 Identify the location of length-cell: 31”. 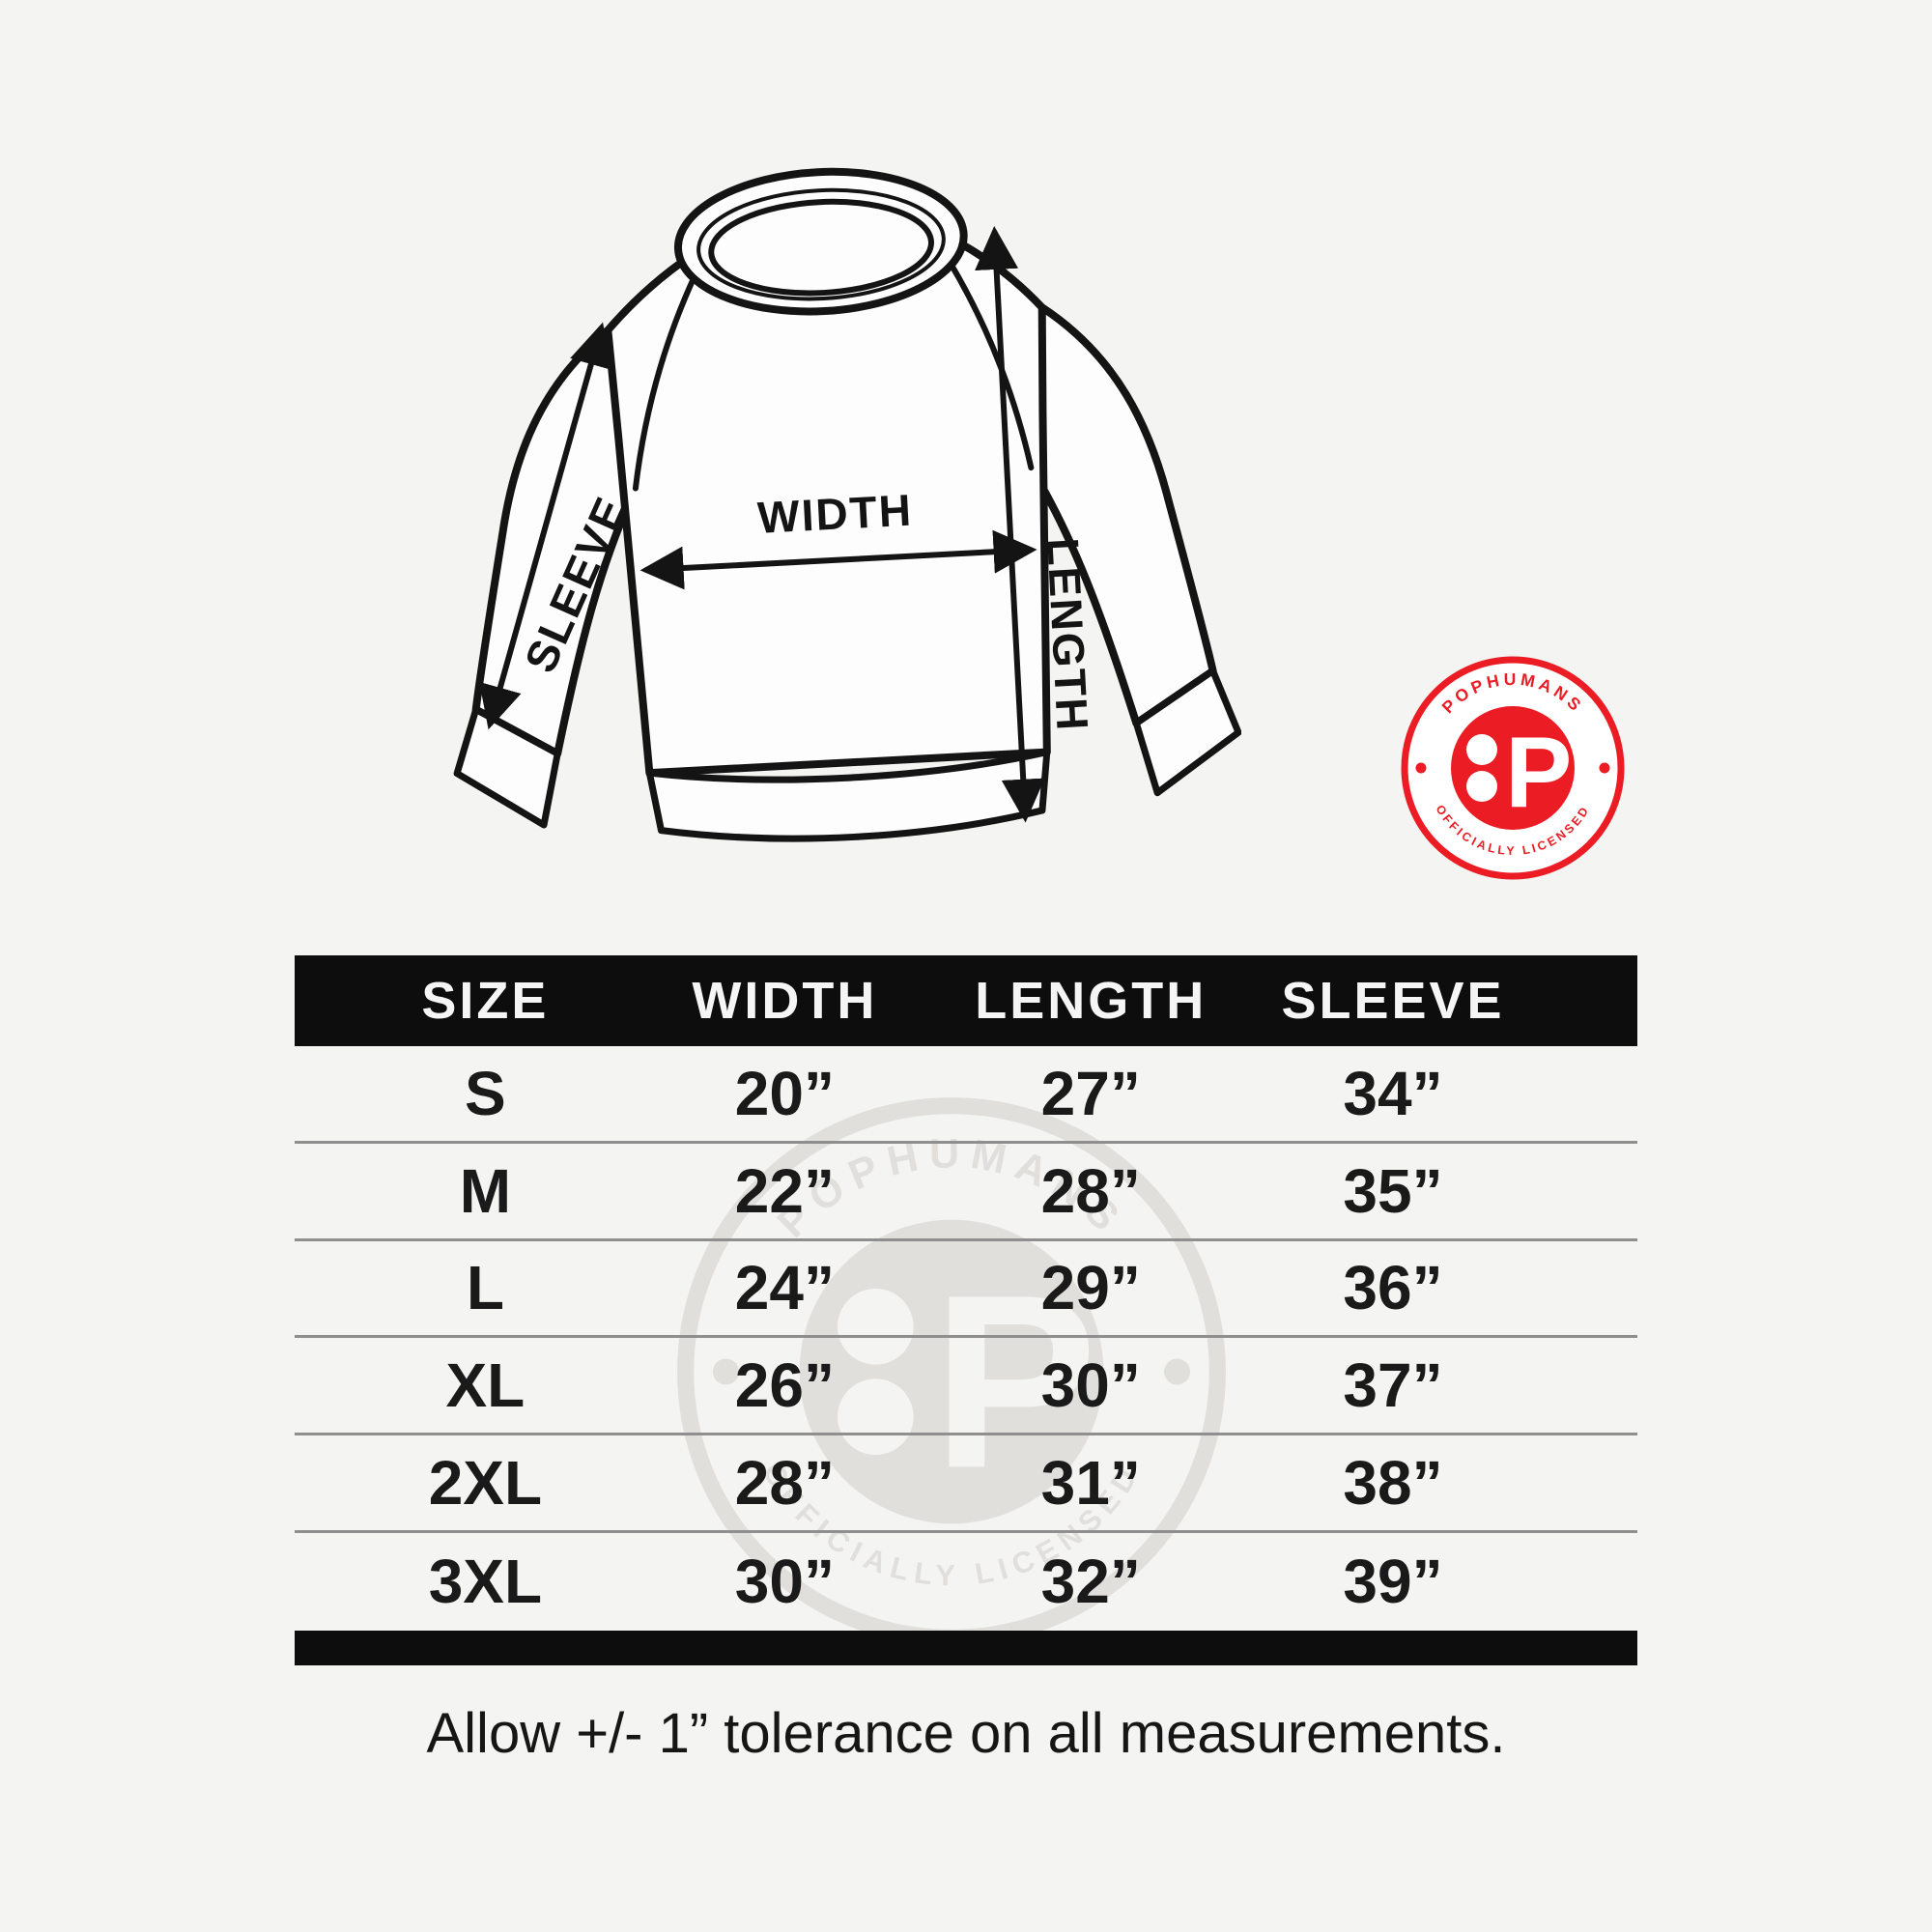
(1090, 1483).